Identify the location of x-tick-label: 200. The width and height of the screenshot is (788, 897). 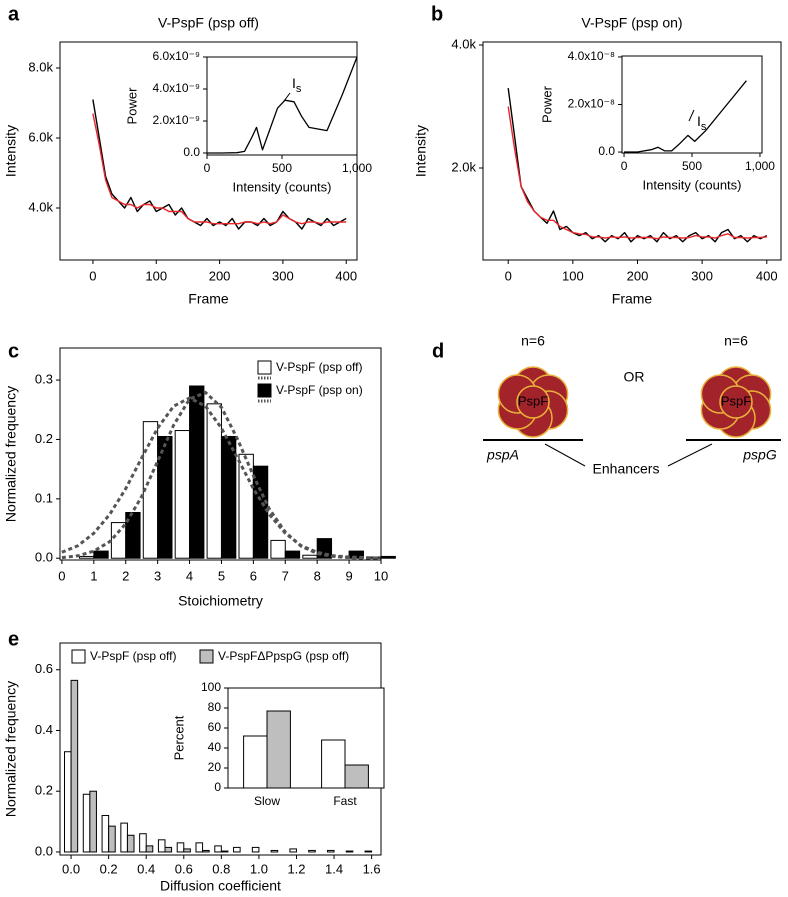
(220, 275).